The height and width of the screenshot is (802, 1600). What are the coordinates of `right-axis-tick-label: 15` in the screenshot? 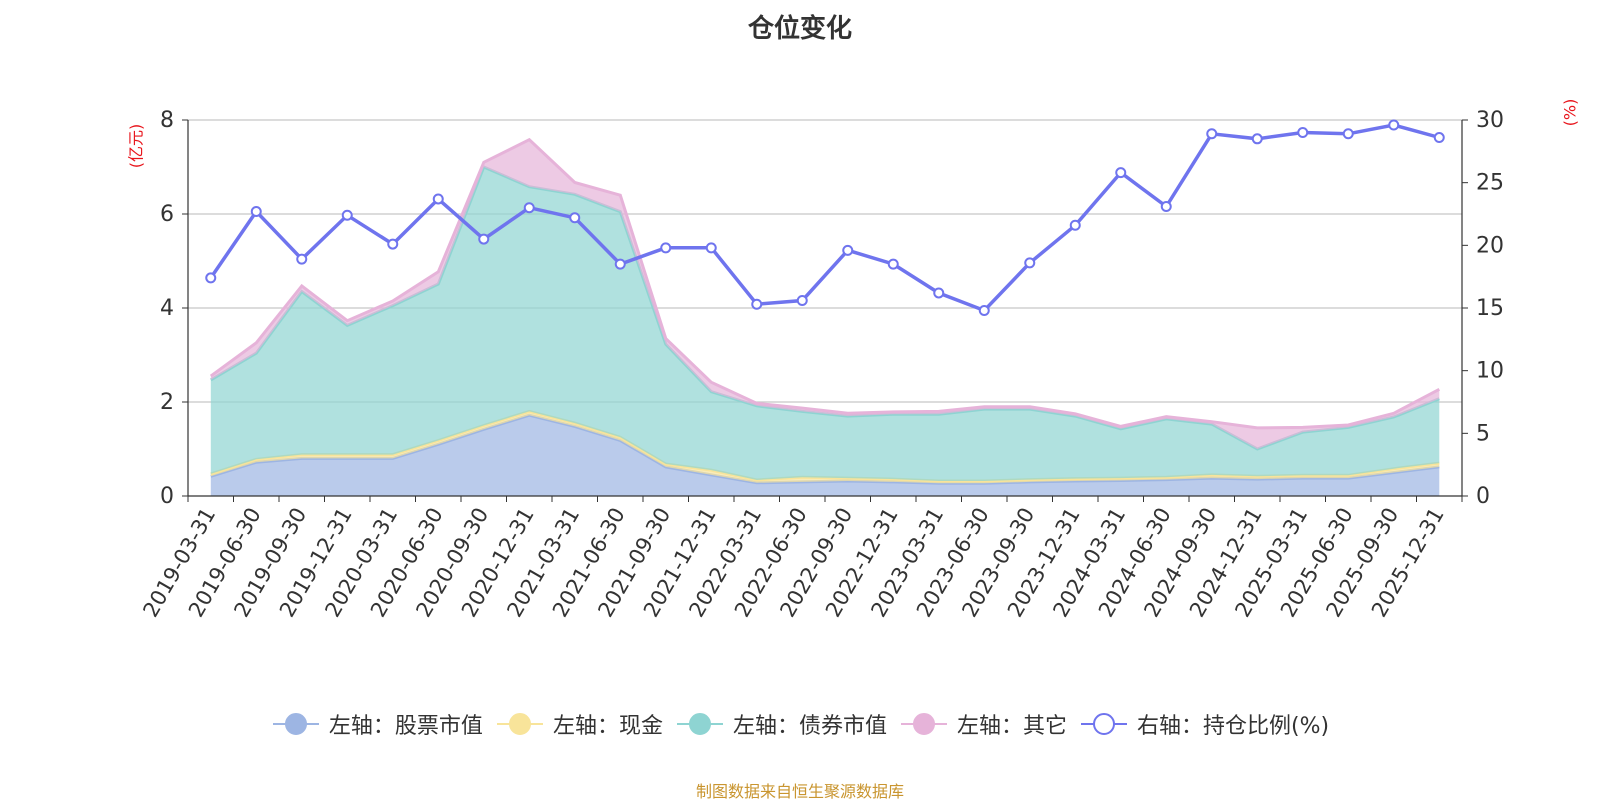 It's located at (1490, 308).